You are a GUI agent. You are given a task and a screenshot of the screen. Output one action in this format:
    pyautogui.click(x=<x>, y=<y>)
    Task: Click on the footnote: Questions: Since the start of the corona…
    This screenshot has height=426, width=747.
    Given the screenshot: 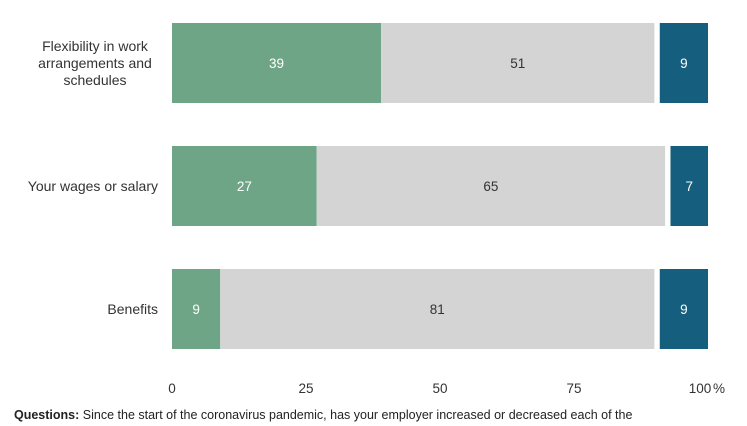 What is the action you would take?
    pyautogui.click(x=364, y=415)
    